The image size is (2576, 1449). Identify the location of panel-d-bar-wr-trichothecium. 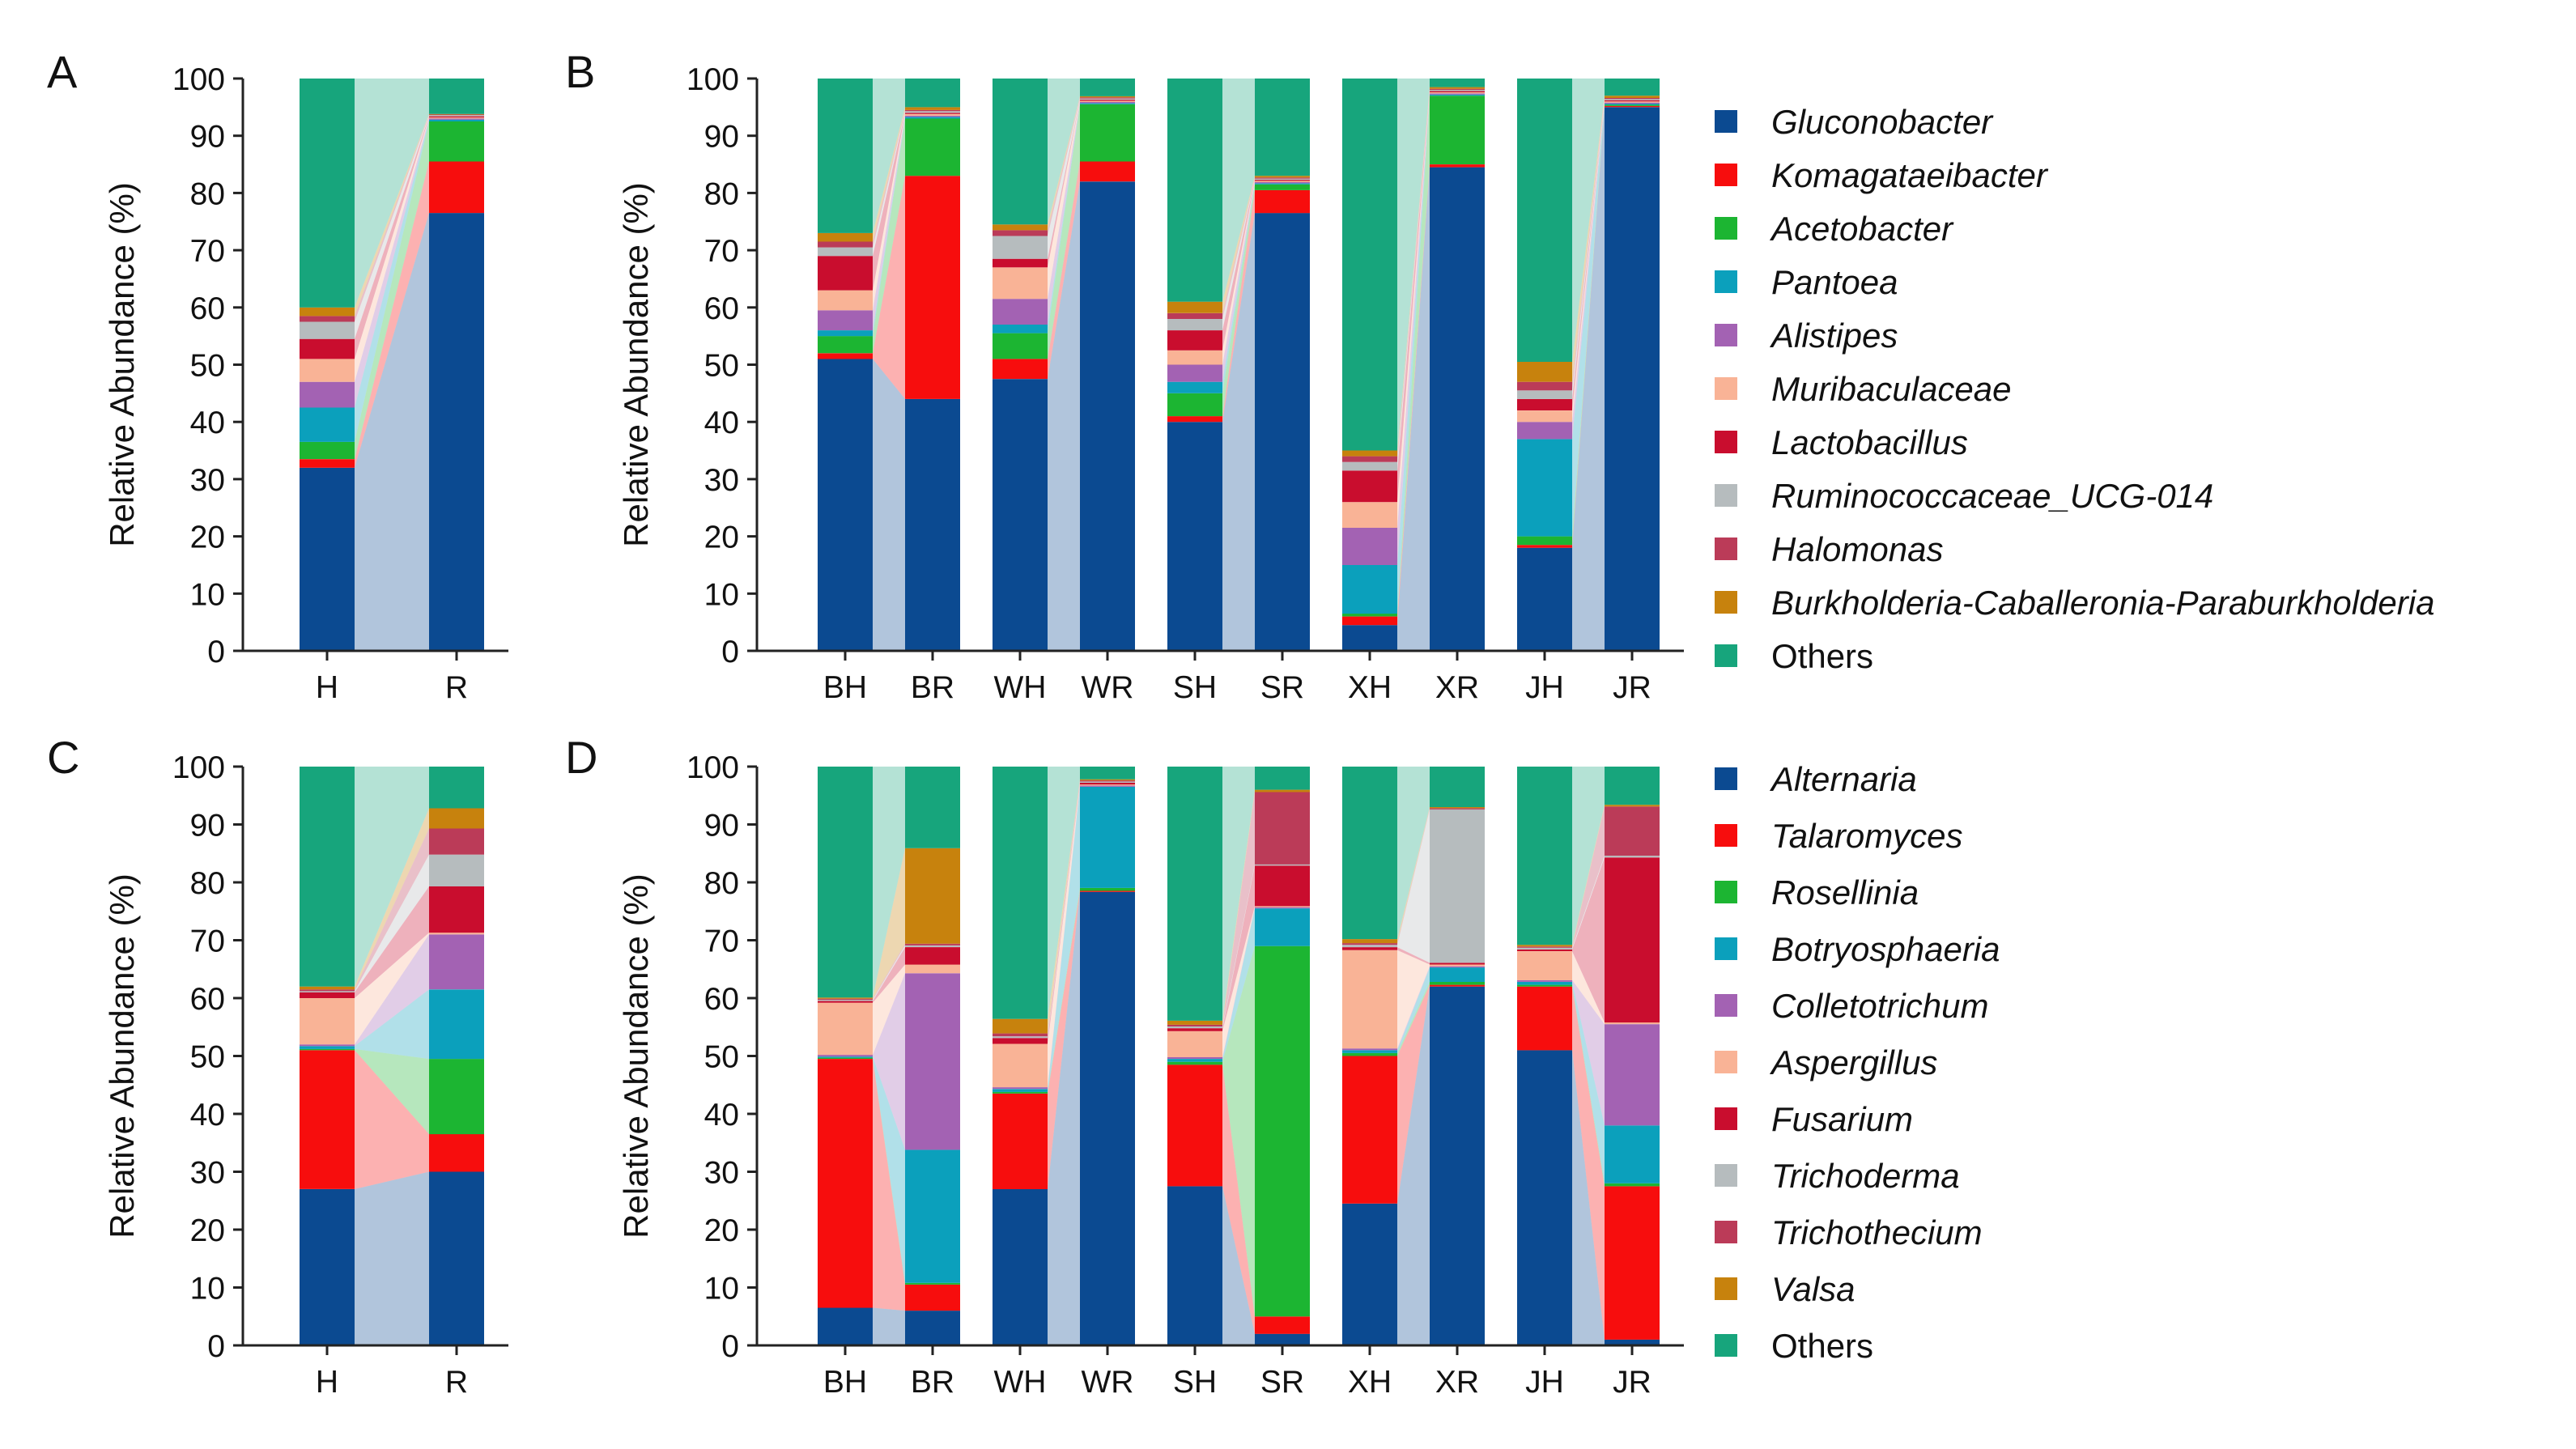
(1107, 781).